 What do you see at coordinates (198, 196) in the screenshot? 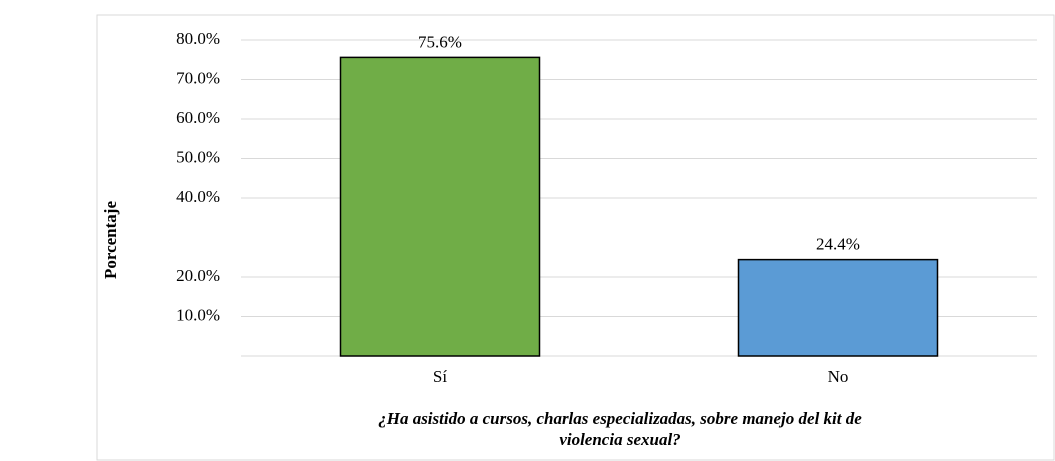
I see `y-tick-label: 40.0%` at bounding box center [198, 196].